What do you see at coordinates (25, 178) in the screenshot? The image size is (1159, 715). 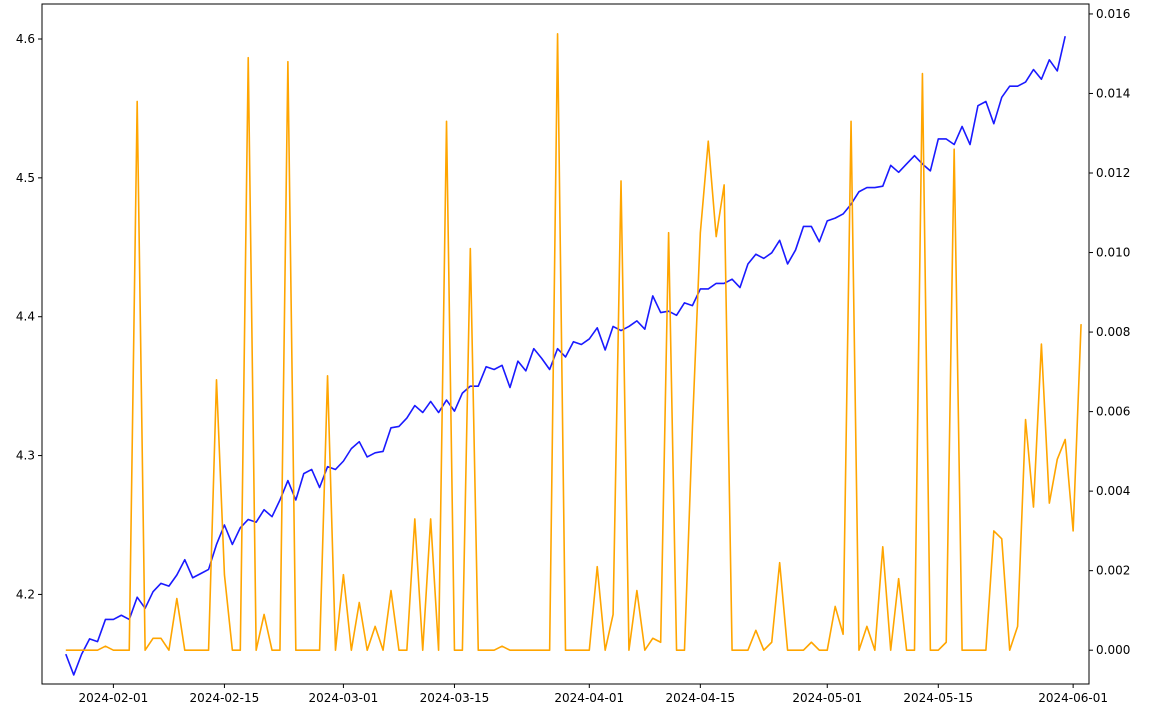 I see `y-left-tick-label: 4.5` at bounding box center [25, 178].